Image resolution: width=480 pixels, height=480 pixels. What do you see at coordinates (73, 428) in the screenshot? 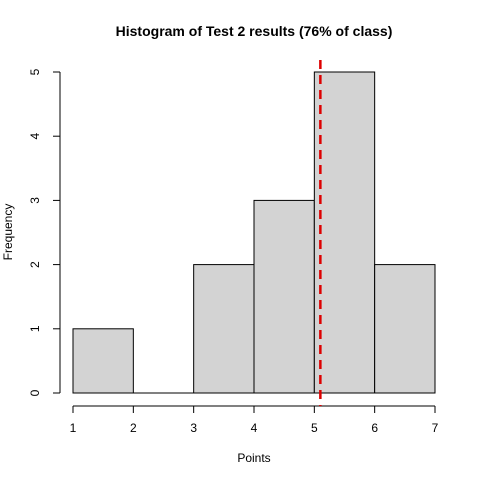
I see `x-tick-label-0: 1` at bounding box center [73, 428].